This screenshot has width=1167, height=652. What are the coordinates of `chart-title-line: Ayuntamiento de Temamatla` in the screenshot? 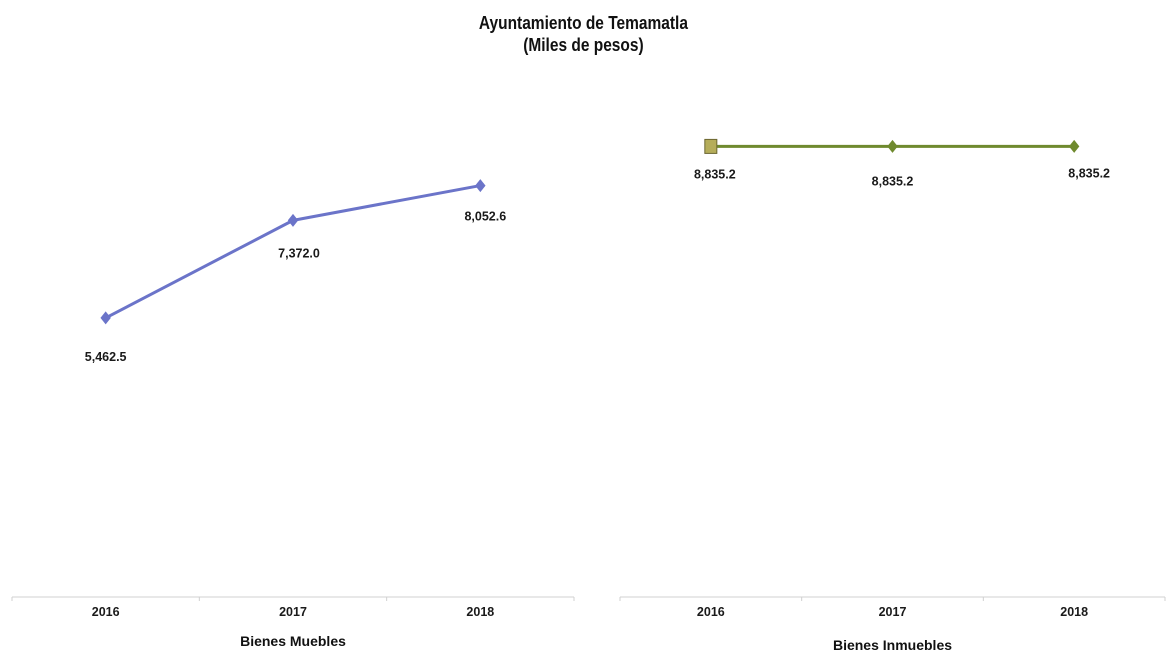 It's located at (583, 23).